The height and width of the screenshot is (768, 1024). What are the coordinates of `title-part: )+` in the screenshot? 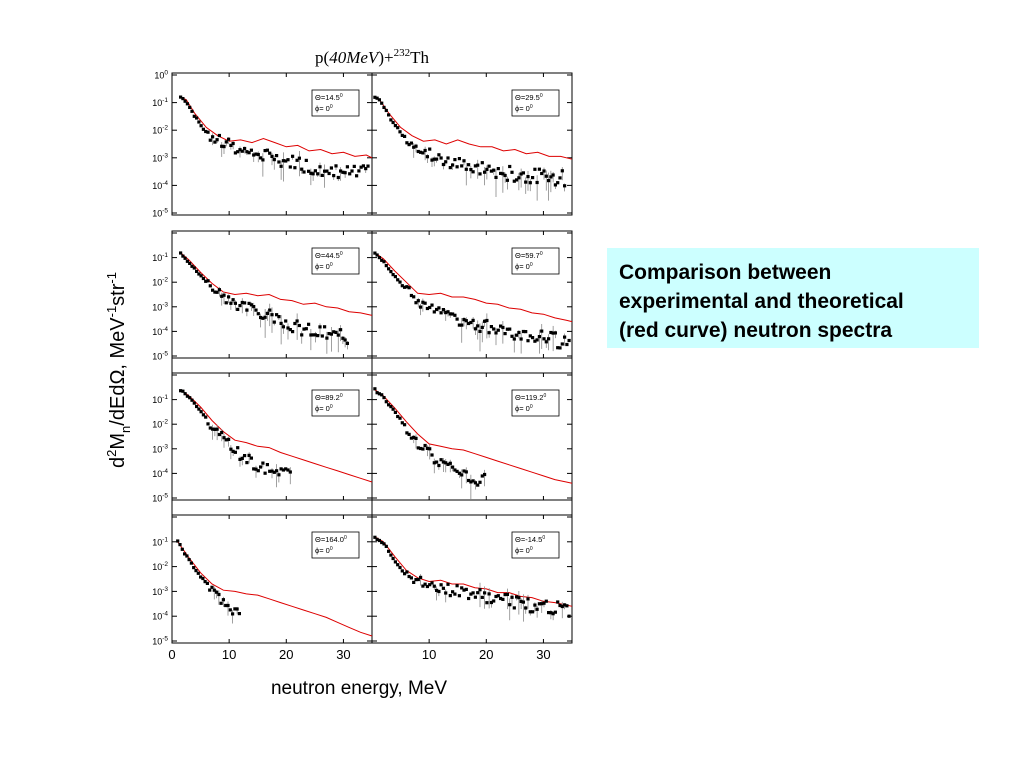 It's located at (385, 57).